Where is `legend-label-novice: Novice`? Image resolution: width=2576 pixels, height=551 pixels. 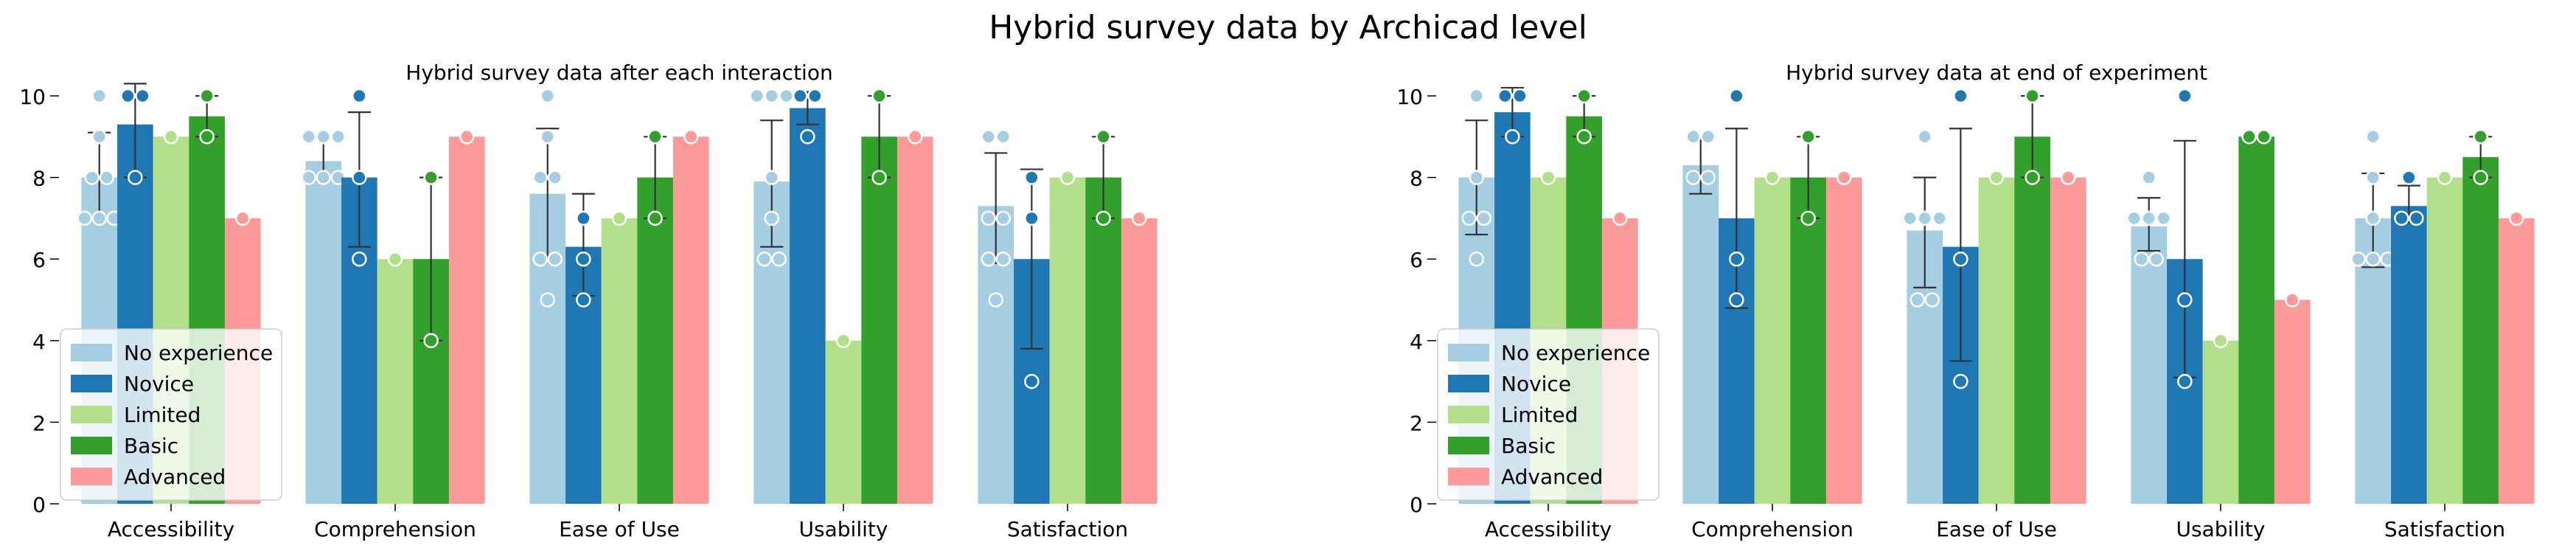 legend-label-novice: Novice is located at coordinates (1536, 384).